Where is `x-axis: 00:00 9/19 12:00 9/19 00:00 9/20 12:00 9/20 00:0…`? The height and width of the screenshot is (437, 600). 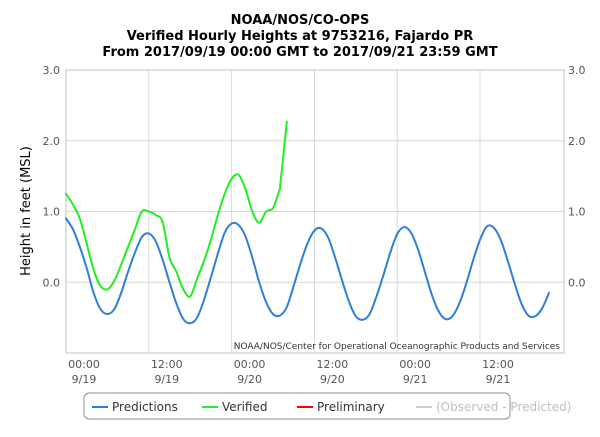
x-axis: 00:00 9/19 12:00 9/19 00:00 9/20 12:00 9/20 00:0… is located at coordinates (291, 372).